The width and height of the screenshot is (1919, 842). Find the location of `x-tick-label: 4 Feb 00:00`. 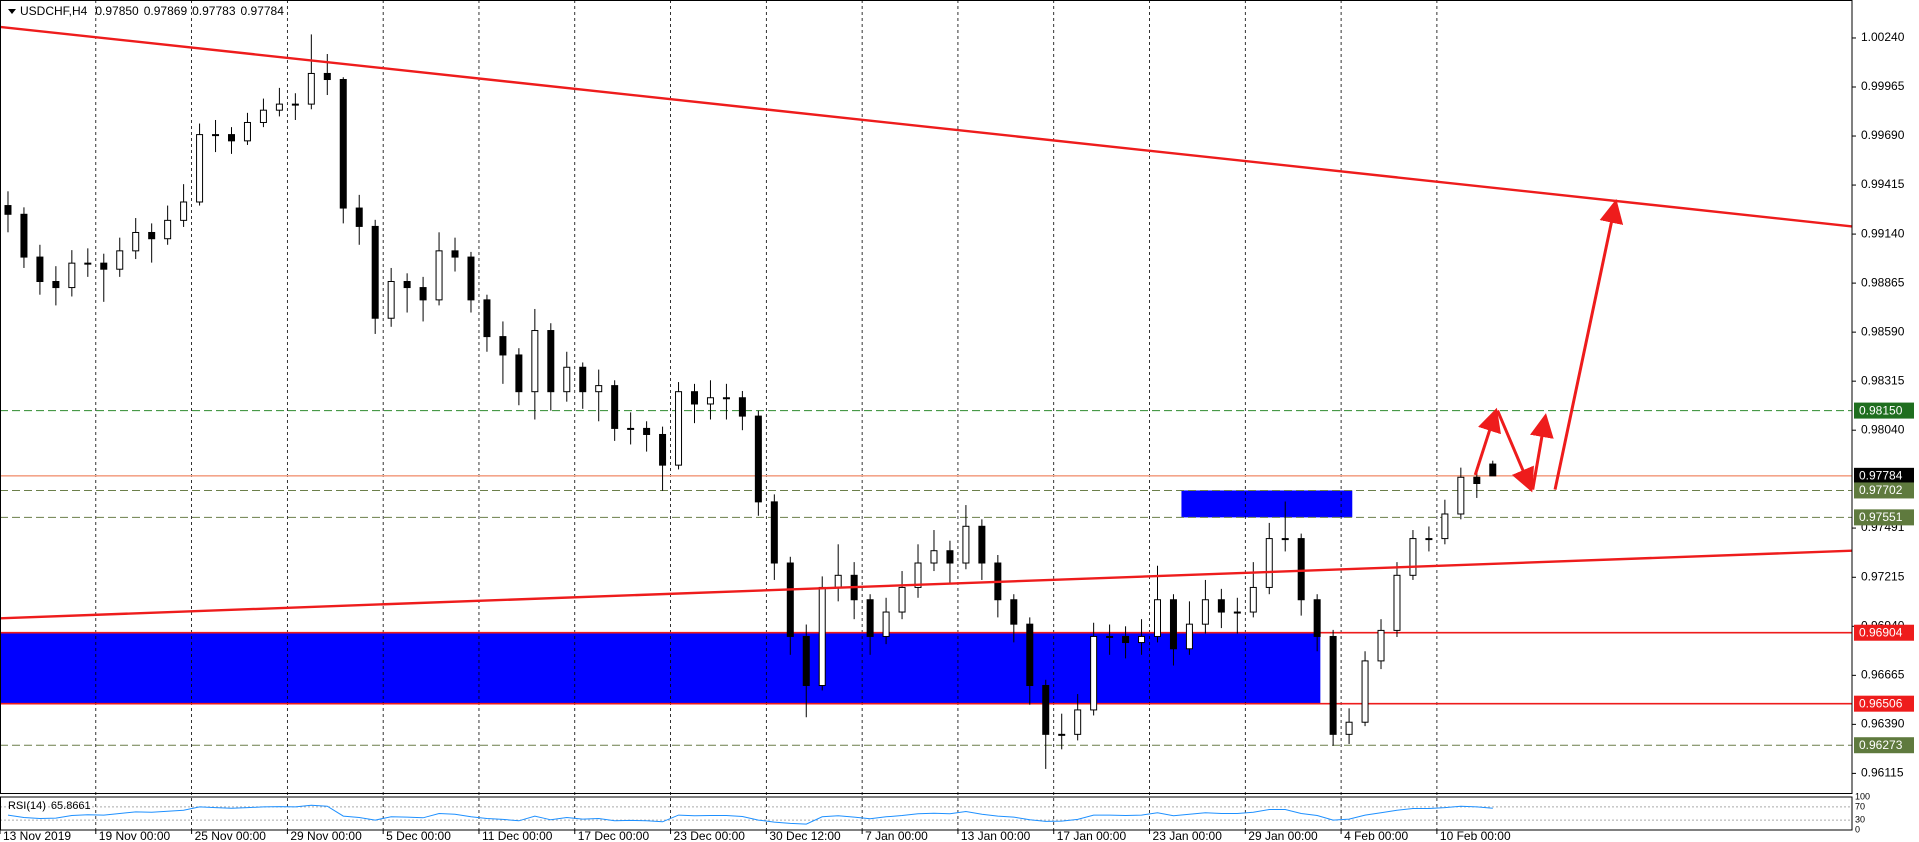

x-tick-label: 4 Feb 00:00 is located at coordinates (1376, 835).